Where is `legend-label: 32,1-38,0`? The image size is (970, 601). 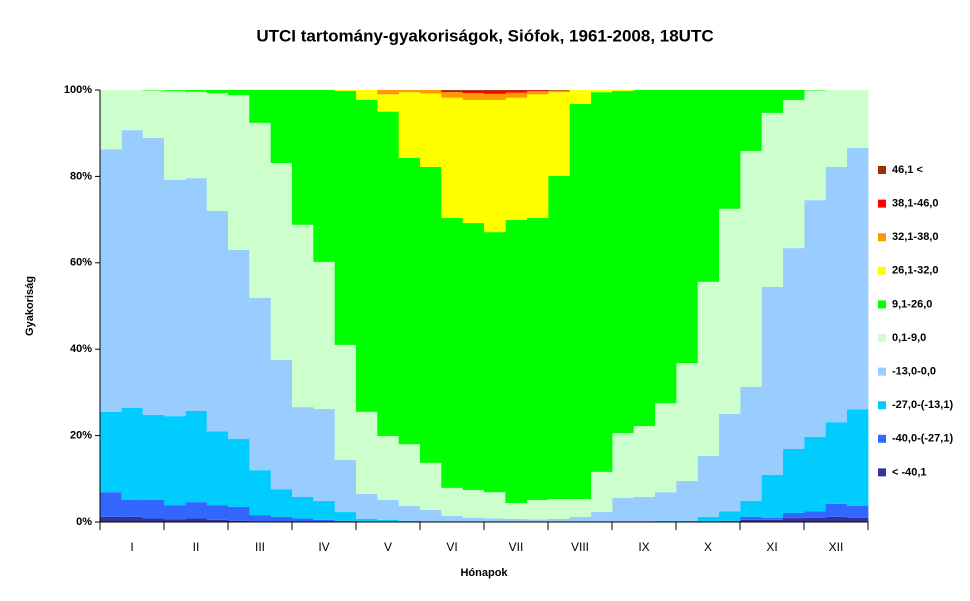 legend-label: 32,1-38,0 is located at coordinates (915, 237).